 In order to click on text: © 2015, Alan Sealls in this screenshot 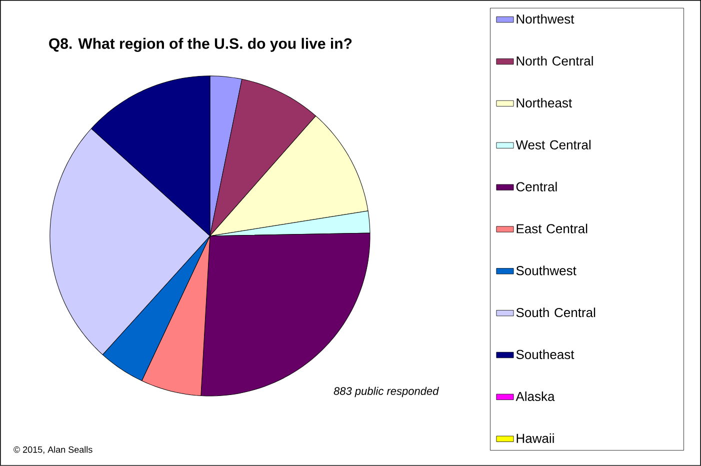, I will do `click(53, 450)`.